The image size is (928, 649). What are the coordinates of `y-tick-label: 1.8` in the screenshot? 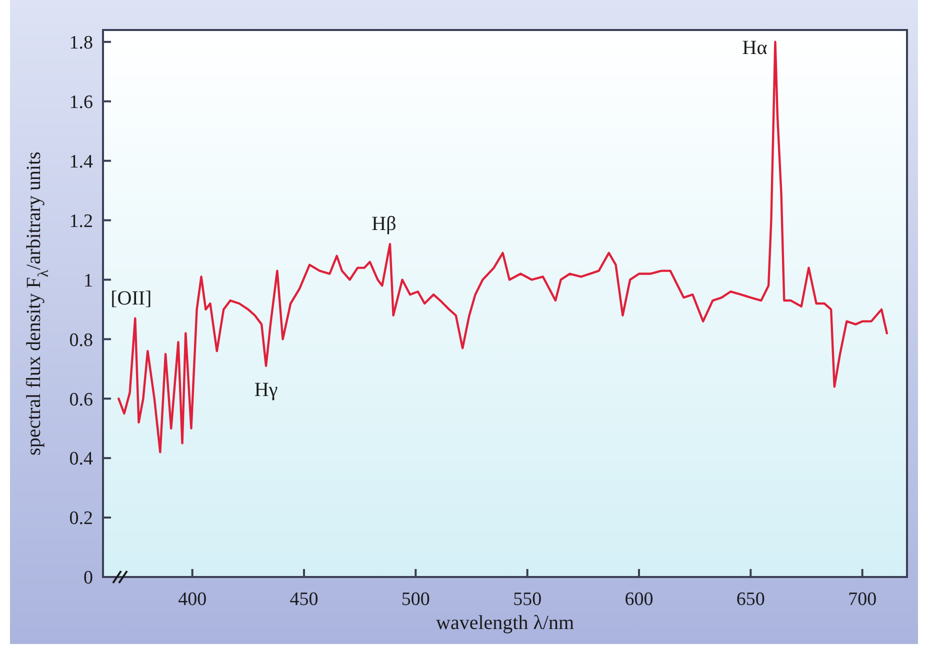 It's located at (81, 43).